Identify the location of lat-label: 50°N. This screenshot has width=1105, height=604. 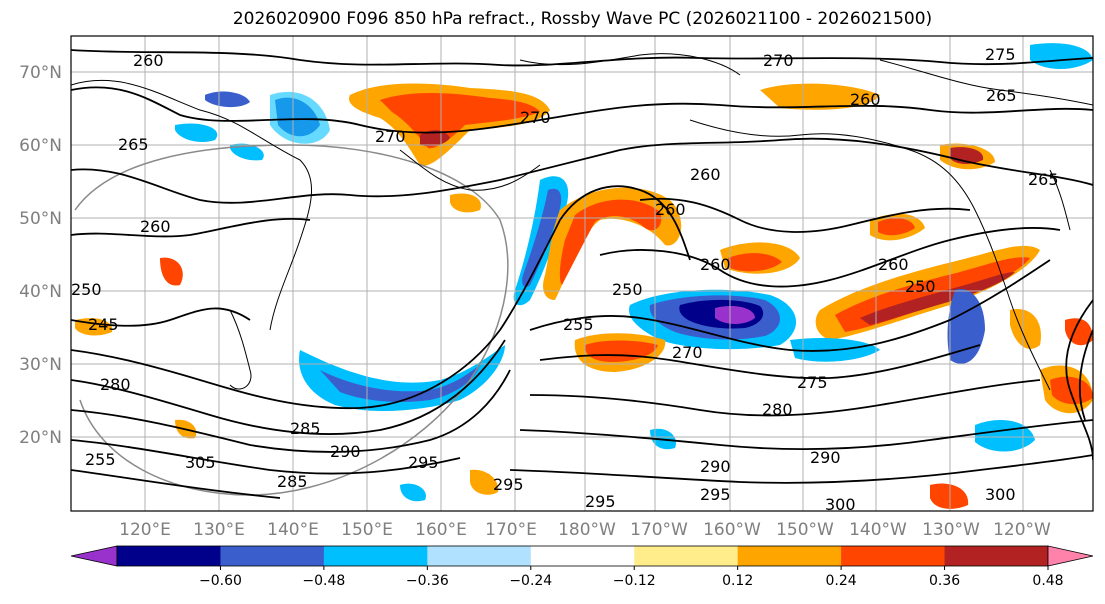
(40, 219).